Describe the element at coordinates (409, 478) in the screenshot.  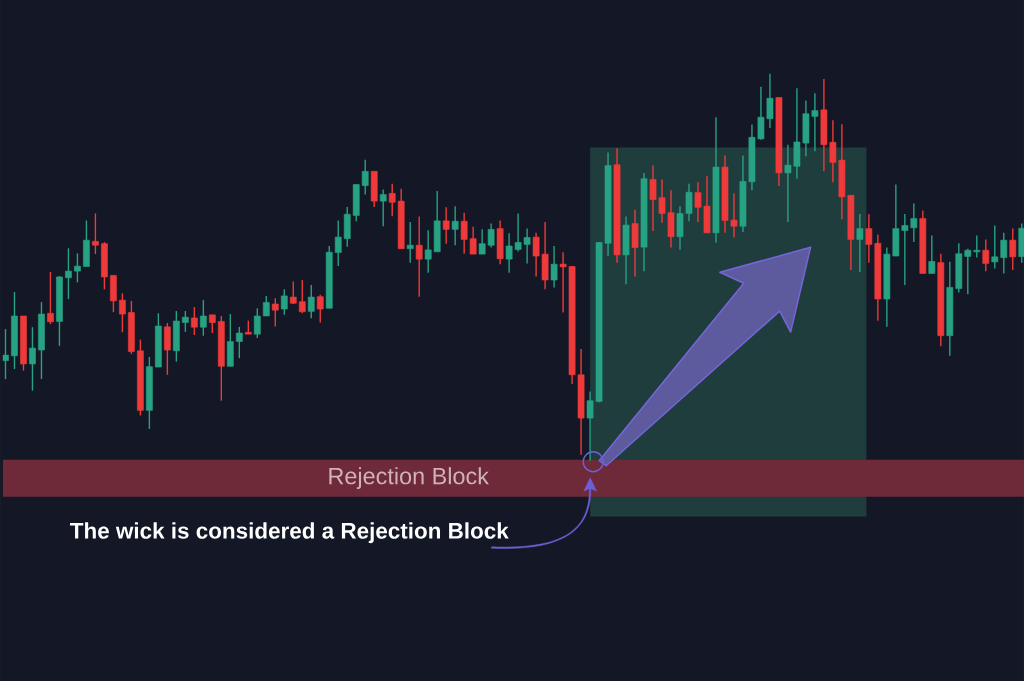
I see `band-label: Rejection Block` at that location.